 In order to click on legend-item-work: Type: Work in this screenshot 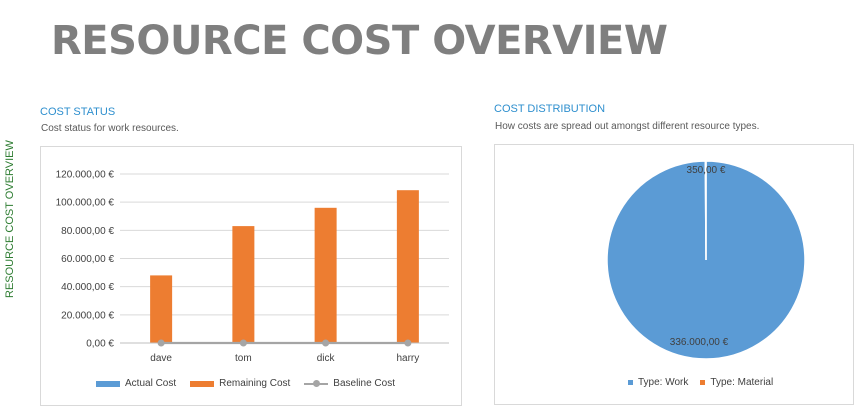, I will do `click(658, 382)`.